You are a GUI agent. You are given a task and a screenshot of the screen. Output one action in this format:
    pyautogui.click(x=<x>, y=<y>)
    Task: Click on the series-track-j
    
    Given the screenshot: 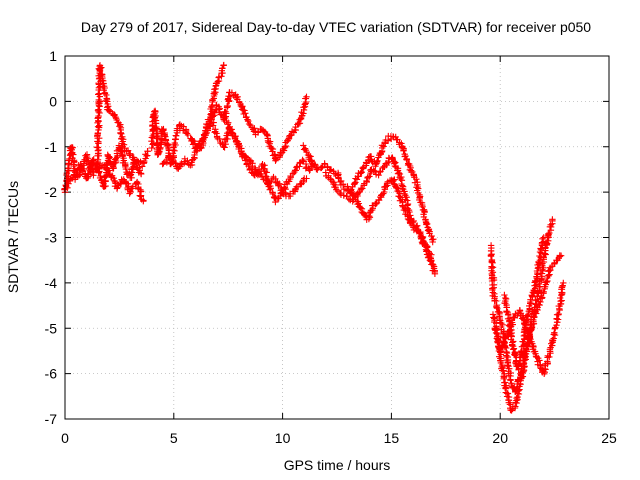 What is the action you would take?
    pyautogui.click(x=390, y=222)
    